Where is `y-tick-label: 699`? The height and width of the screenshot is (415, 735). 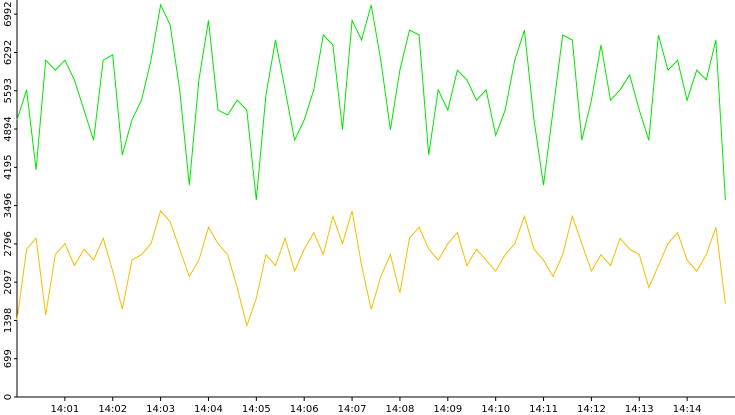 y-tick-label: 699 is located at coordinates (8, 358).